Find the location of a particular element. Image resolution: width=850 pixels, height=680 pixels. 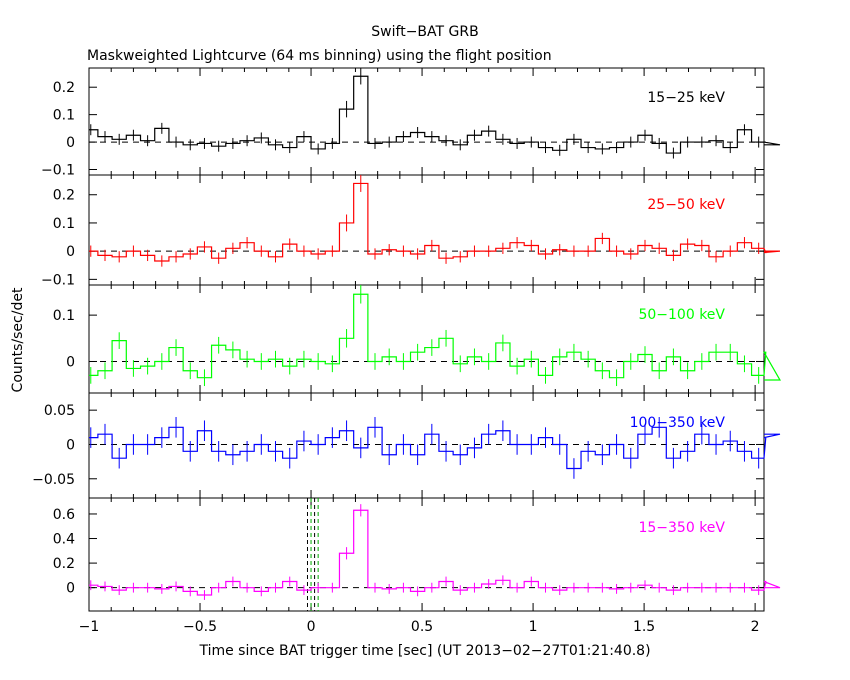

chart-title: Swift−BAT GRB is located at coordinates (424, 32).